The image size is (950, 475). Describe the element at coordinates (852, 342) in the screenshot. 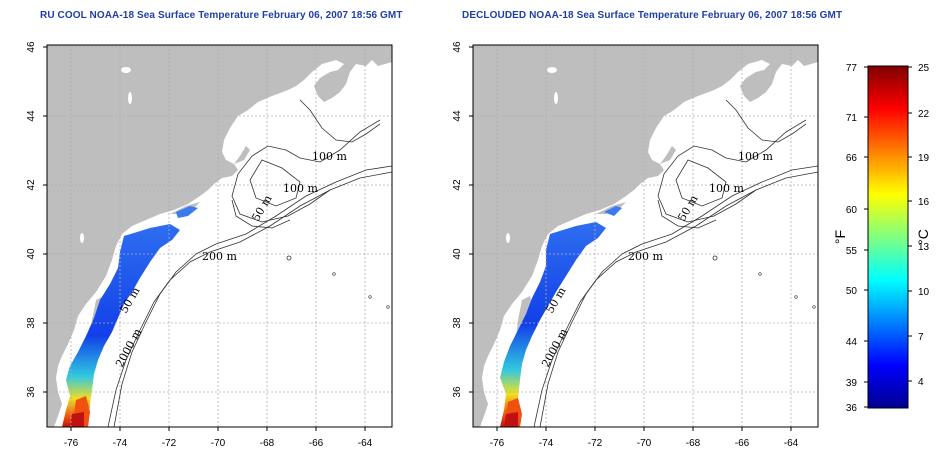

I see `fahrenheit-tick: 44` at that location.